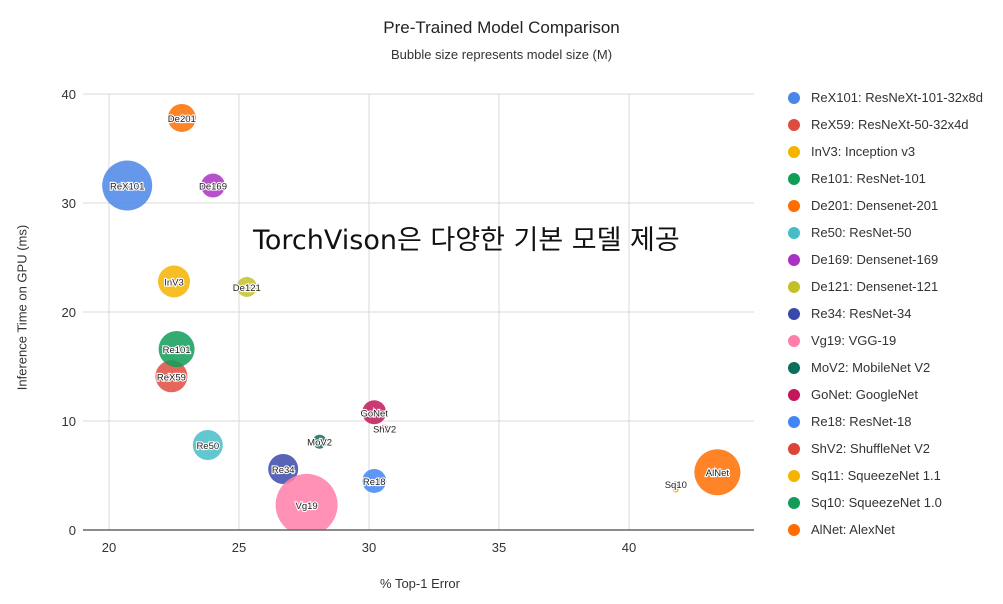 The image size is (1003, 604). I want to click on bubble-sq11, so click(675, 489).